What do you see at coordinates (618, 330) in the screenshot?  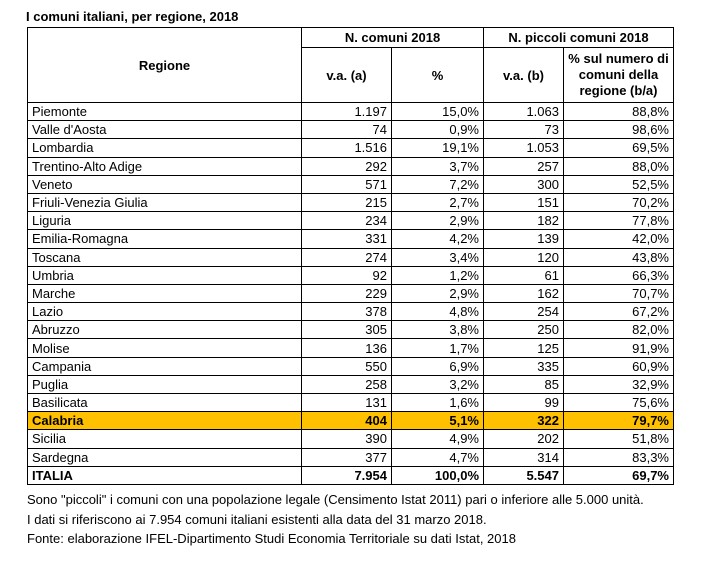 I see `pct-b-cell: 82,0%` at bounding box center [618, 330].